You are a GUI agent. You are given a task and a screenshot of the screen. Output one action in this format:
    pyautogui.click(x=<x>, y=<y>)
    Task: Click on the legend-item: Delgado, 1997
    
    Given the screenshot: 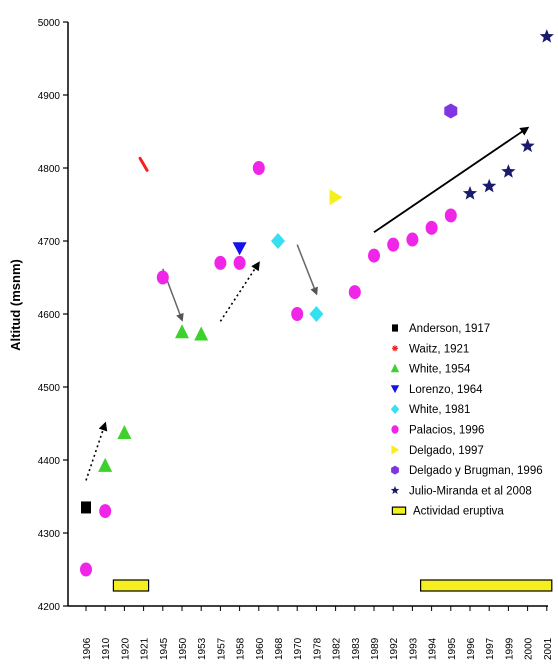 What is the action you would take?
    pyautogui.click(x=437, y=451)
    